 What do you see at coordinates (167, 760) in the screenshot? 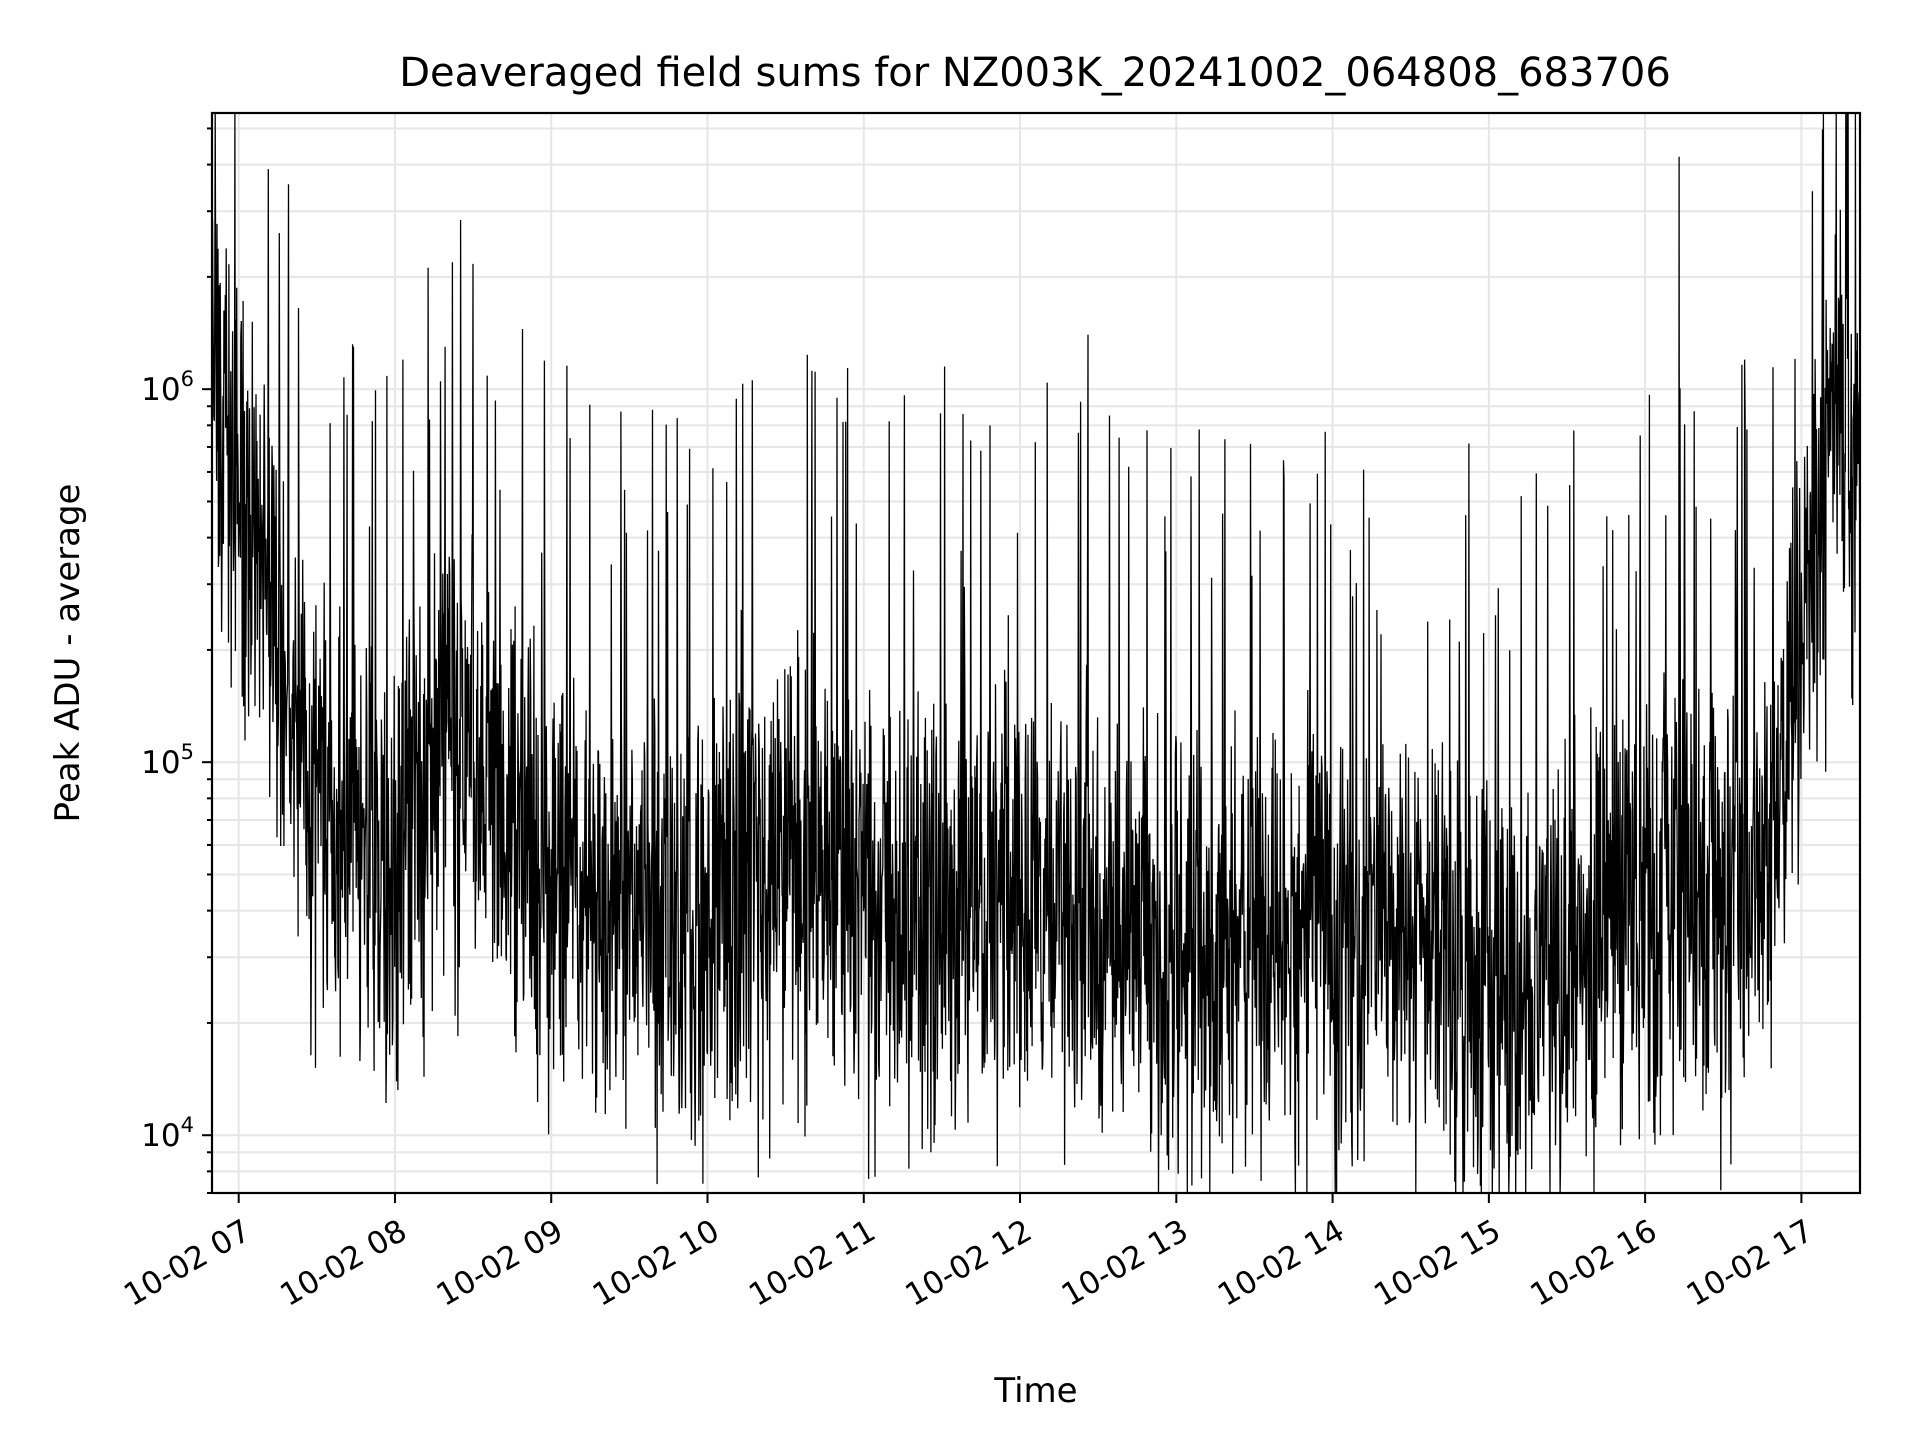
I see `y-tick-label: 10⁵` at bounding box center [167, 760].